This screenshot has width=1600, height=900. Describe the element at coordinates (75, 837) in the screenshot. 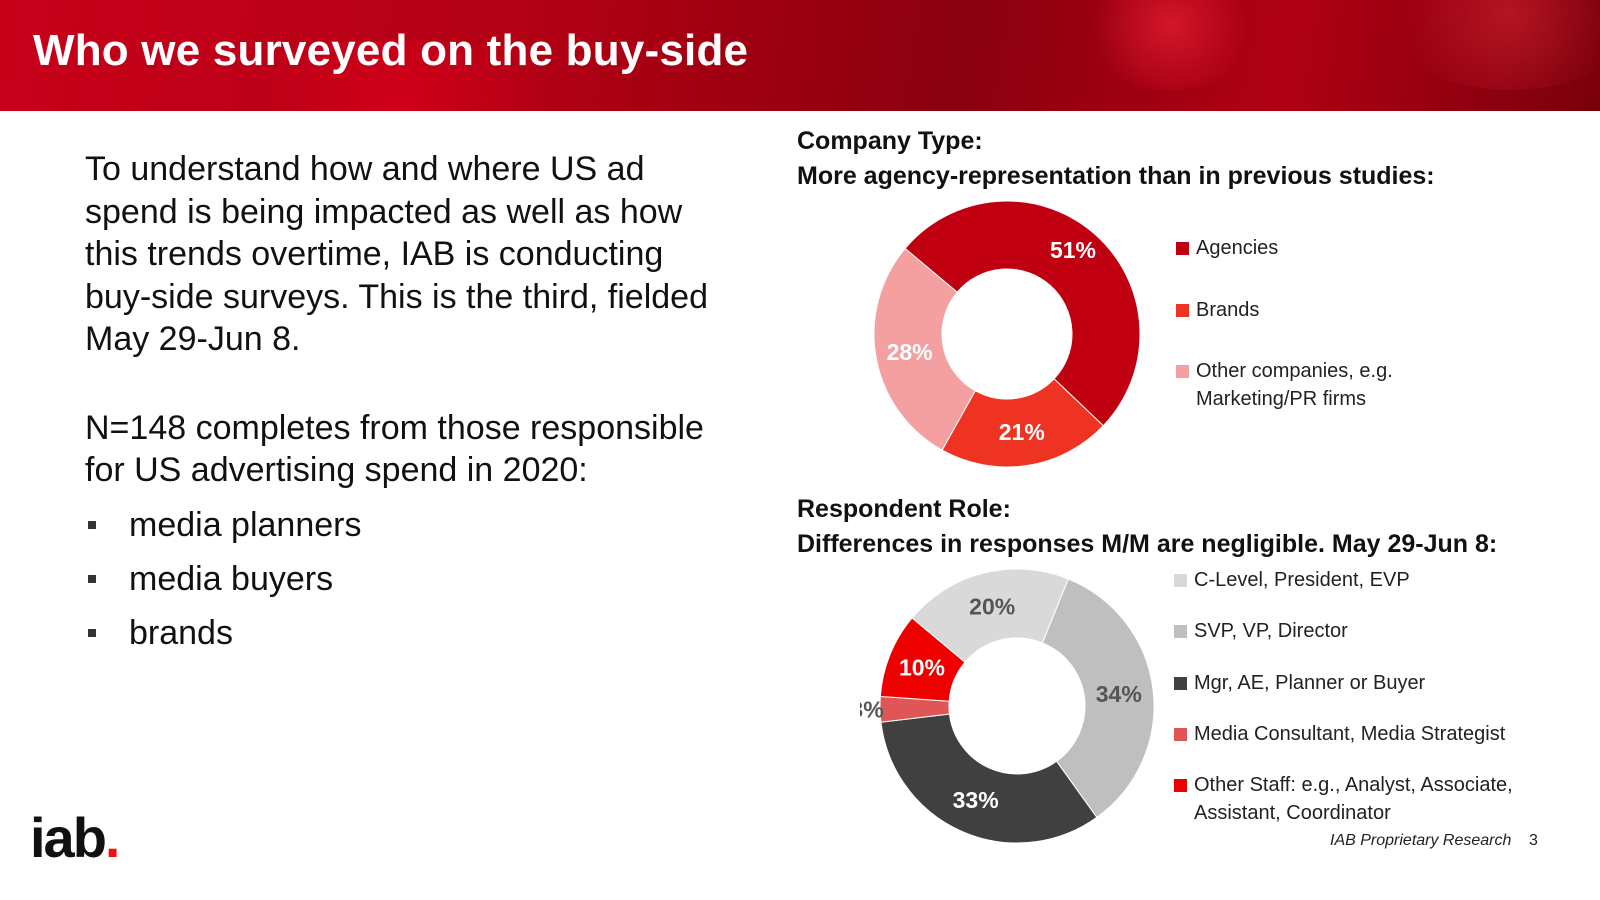

I see `iab-logo: iab.` at that location.